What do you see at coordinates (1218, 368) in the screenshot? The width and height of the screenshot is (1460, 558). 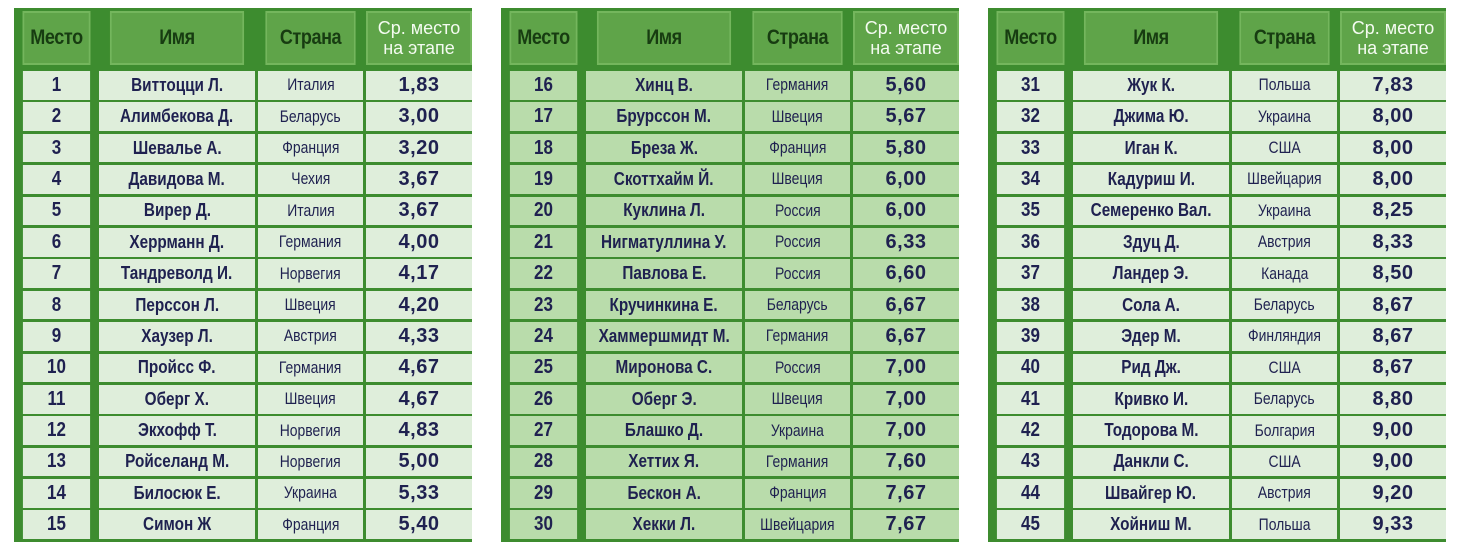 I see `table-row: 40 Рид Дж. США 8,67` at bounding box center [1218, 368].